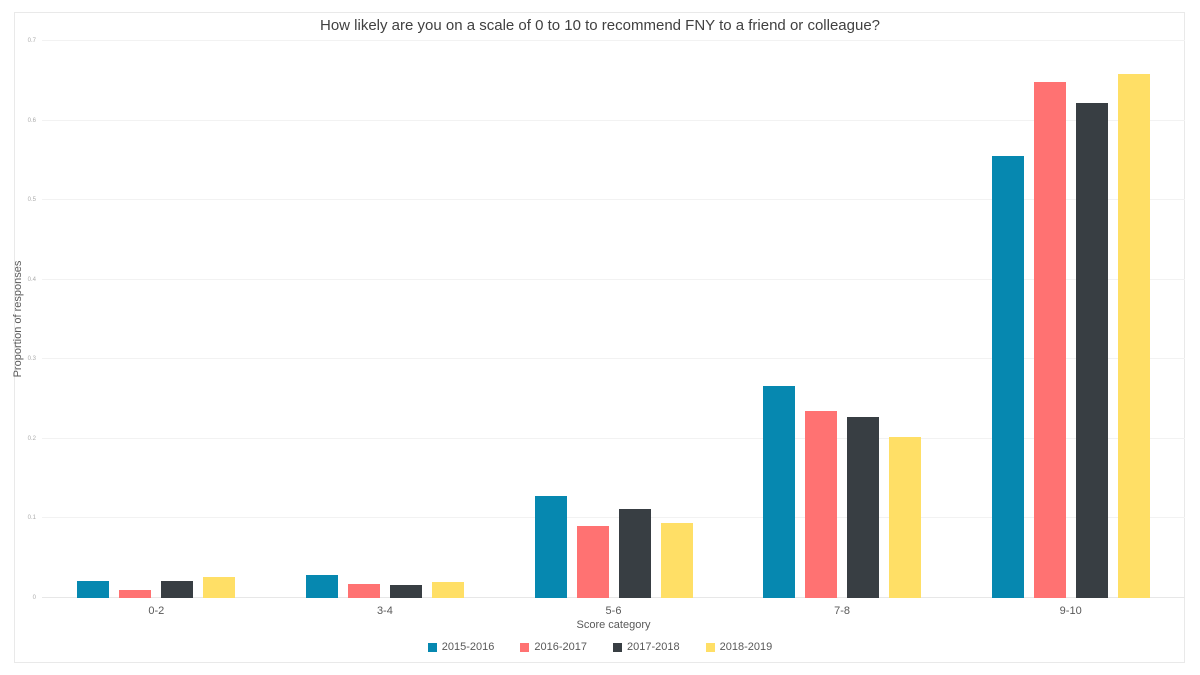  I want to click on x-axis-category-labels: 0-2 3-4 5-6 7-8 9-10, so click(613, 612).